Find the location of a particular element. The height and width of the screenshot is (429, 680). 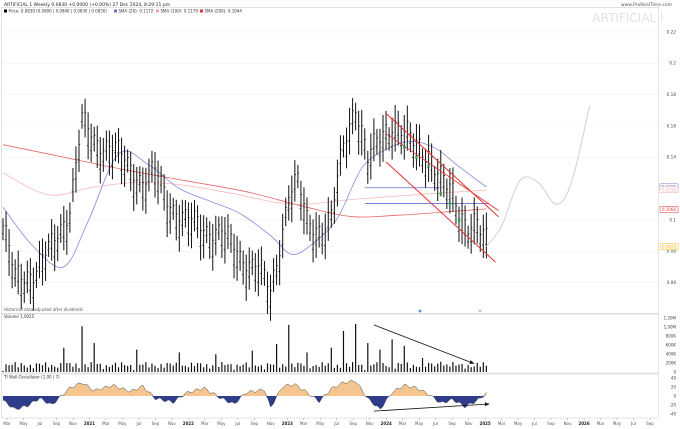

price-tick-label: 0.08 is located at coordinates (672, 251).